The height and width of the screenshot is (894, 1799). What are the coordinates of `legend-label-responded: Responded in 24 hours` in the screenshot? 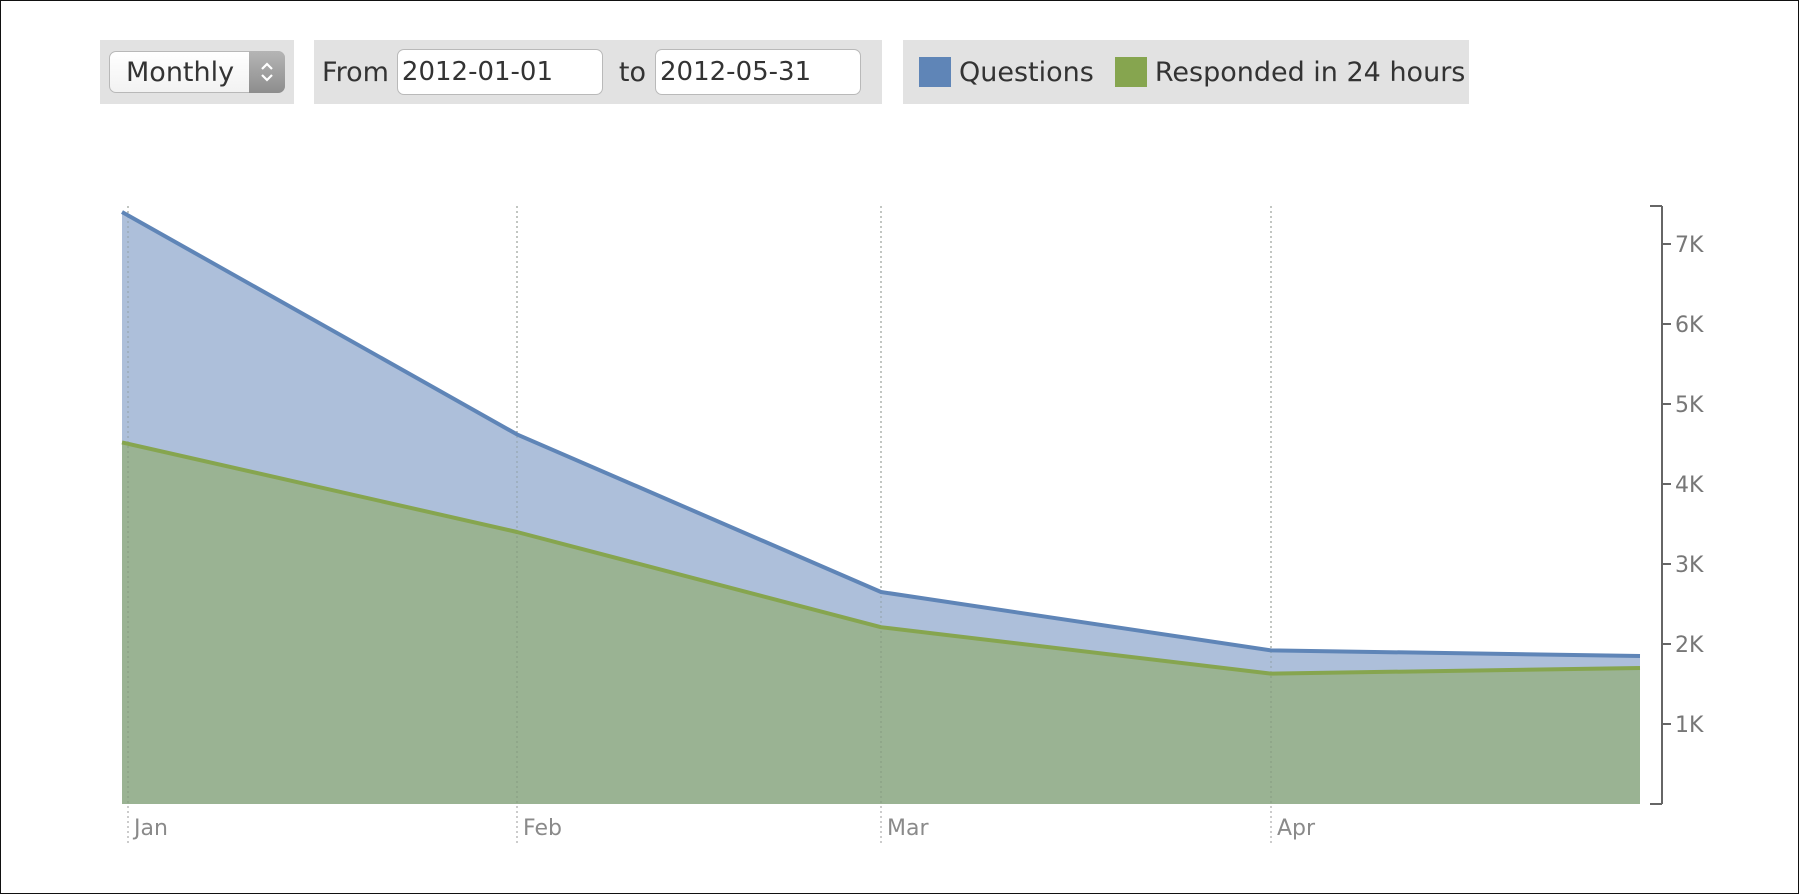 It's located at (1310, 72).